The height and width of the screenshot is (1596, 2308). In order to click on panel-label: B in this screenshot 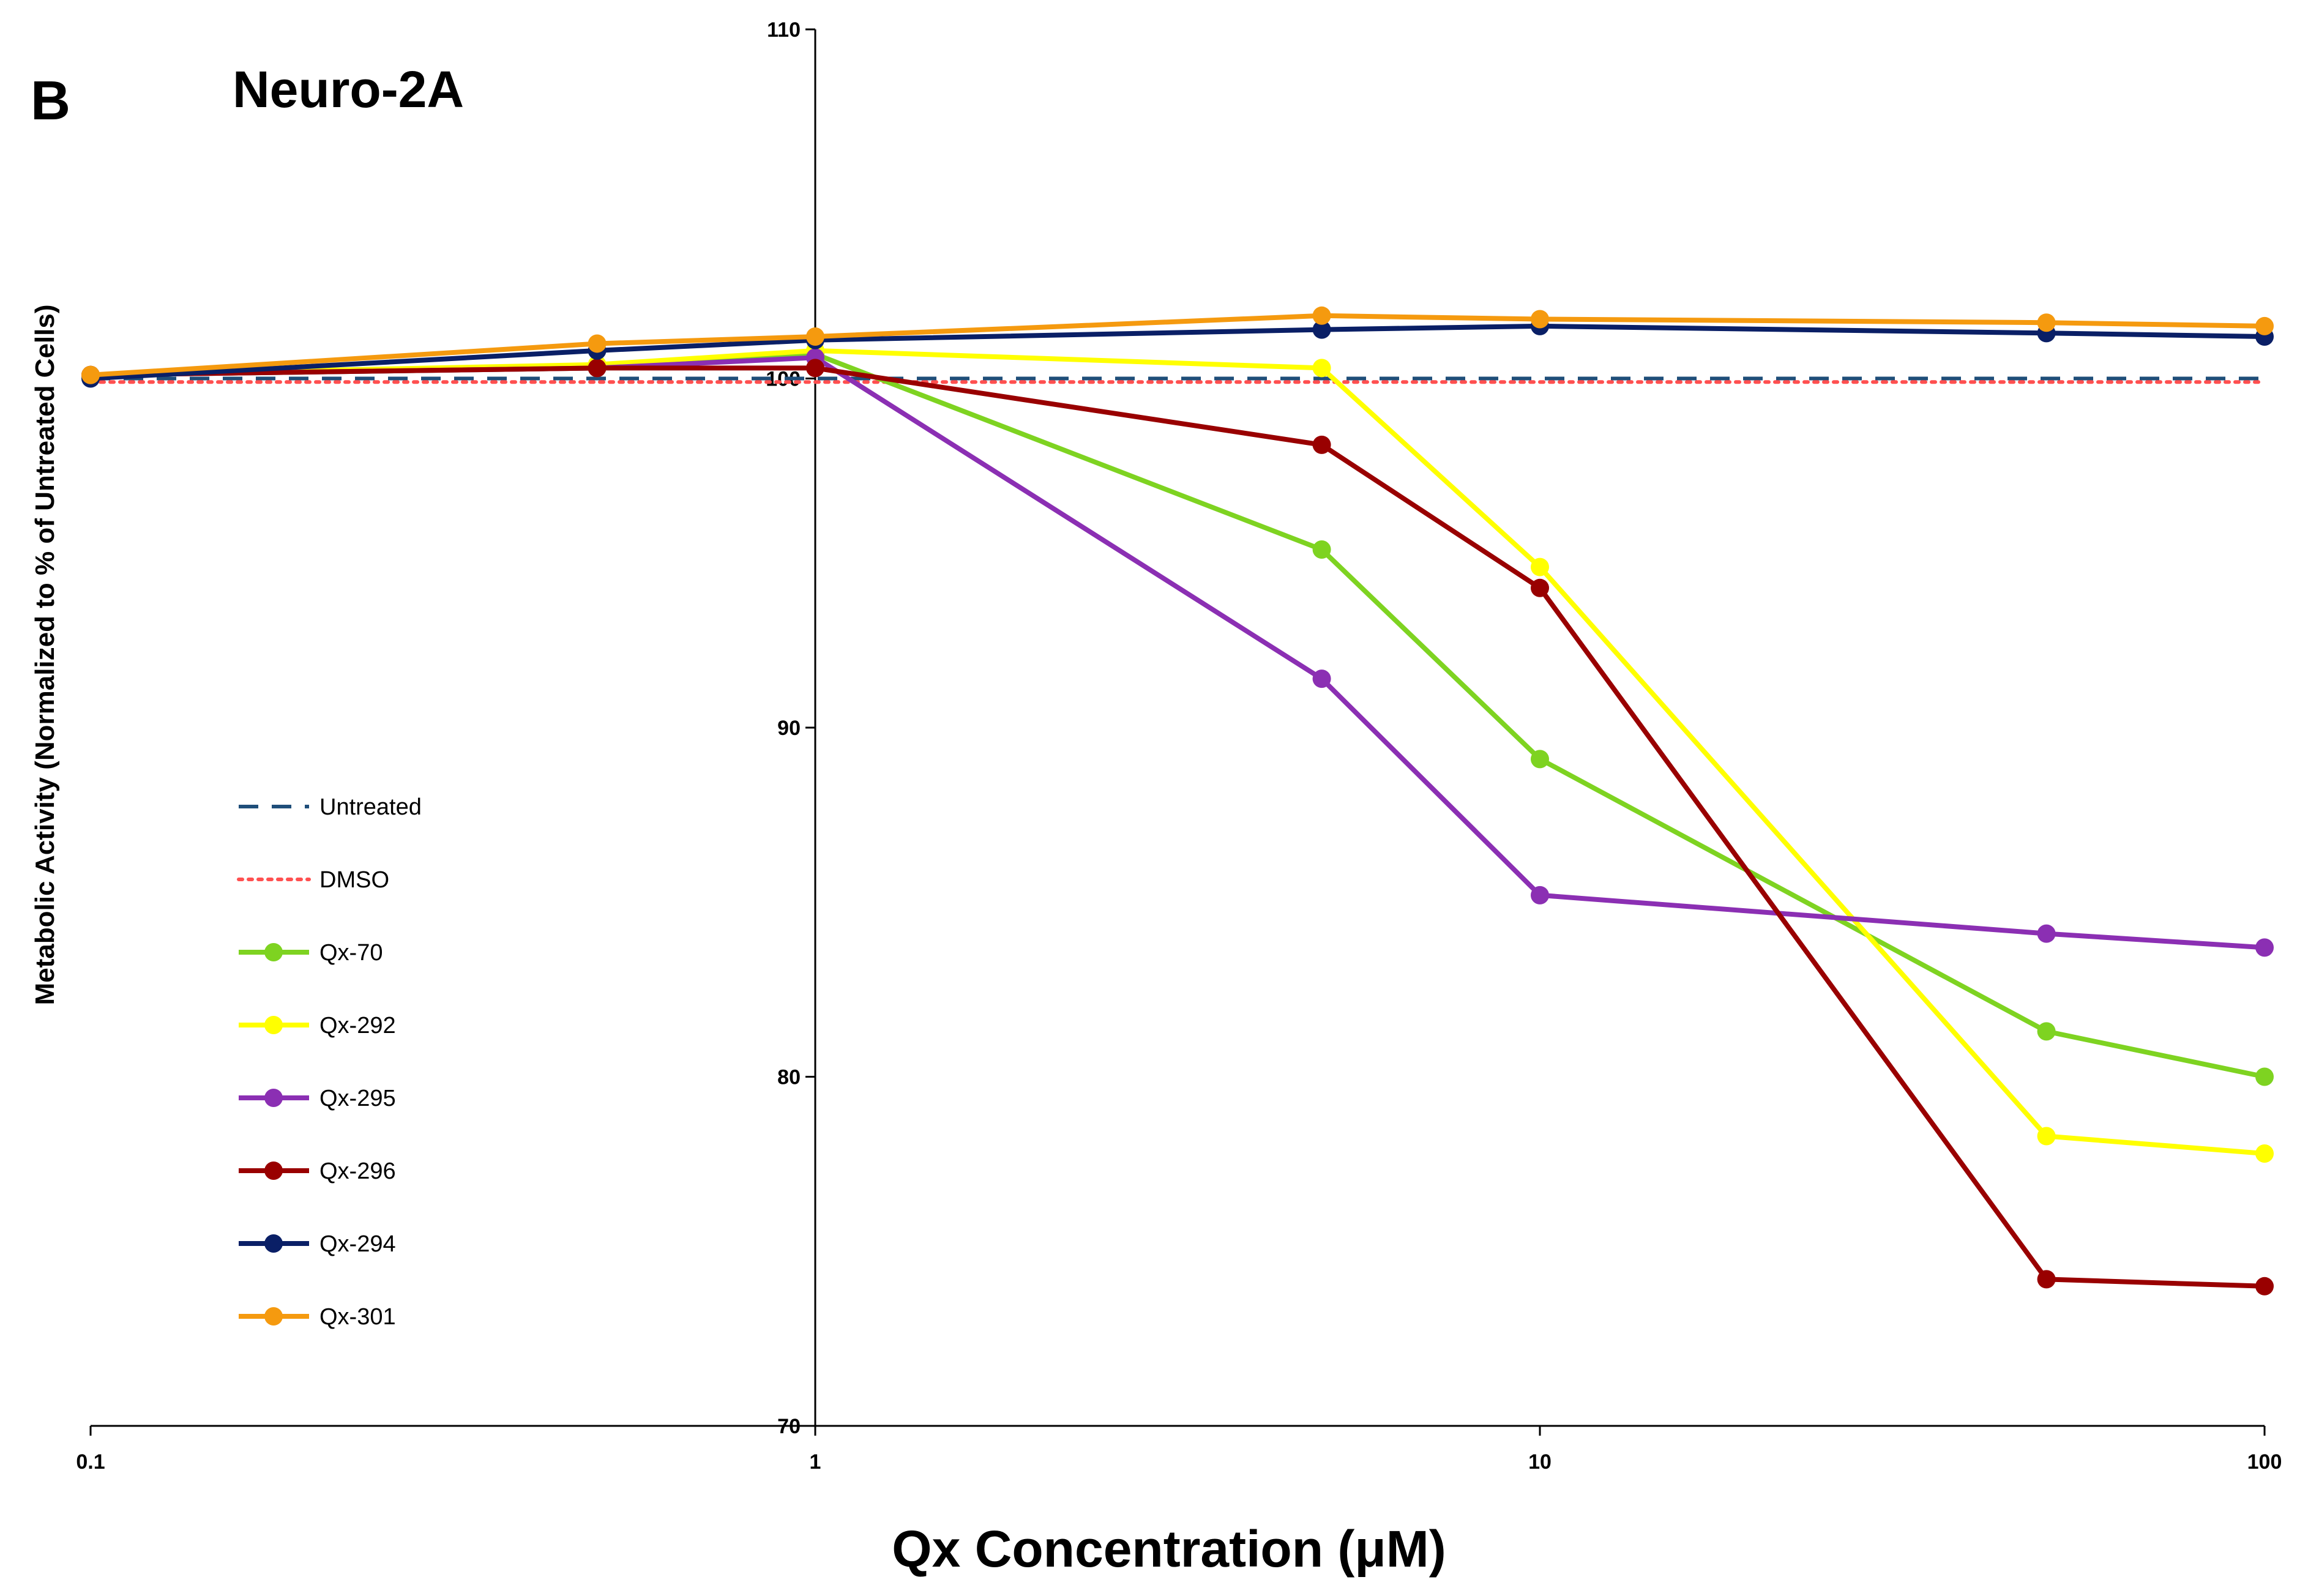, I will do `click(50, 101)`.